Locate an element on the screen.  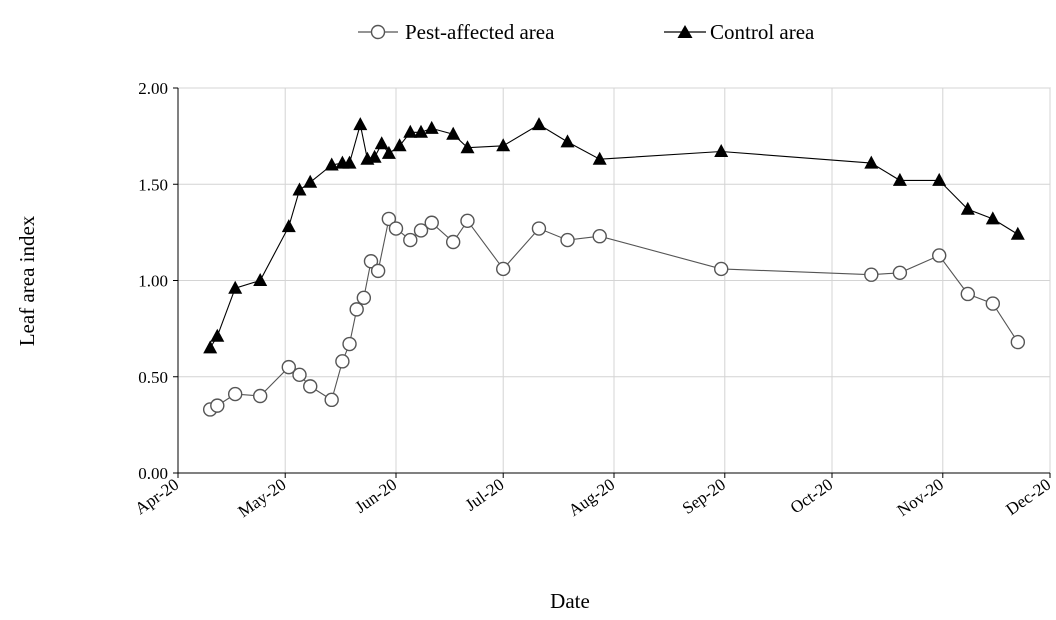
x-tick-label: Aug-20 is located at coordinates (591, 497).